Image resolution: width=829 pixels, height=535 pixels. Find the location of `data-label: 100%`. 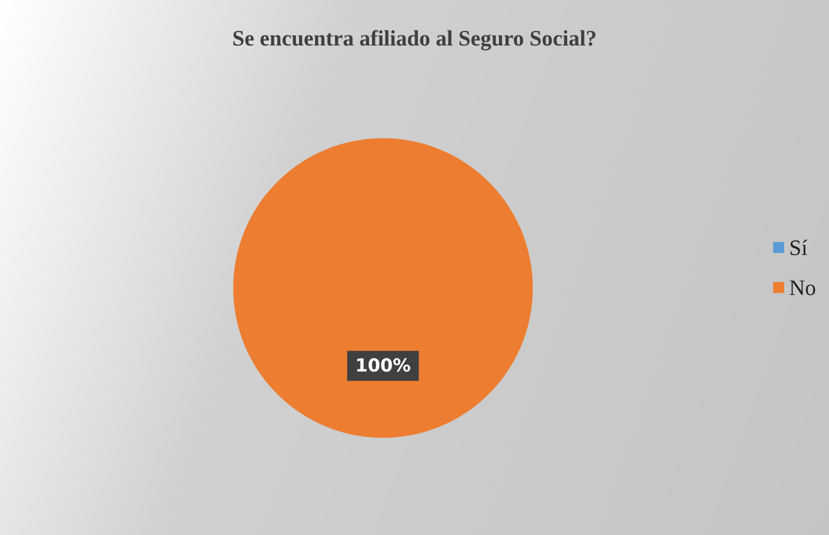

data-label: 100% is located at coordinates (383, 365).